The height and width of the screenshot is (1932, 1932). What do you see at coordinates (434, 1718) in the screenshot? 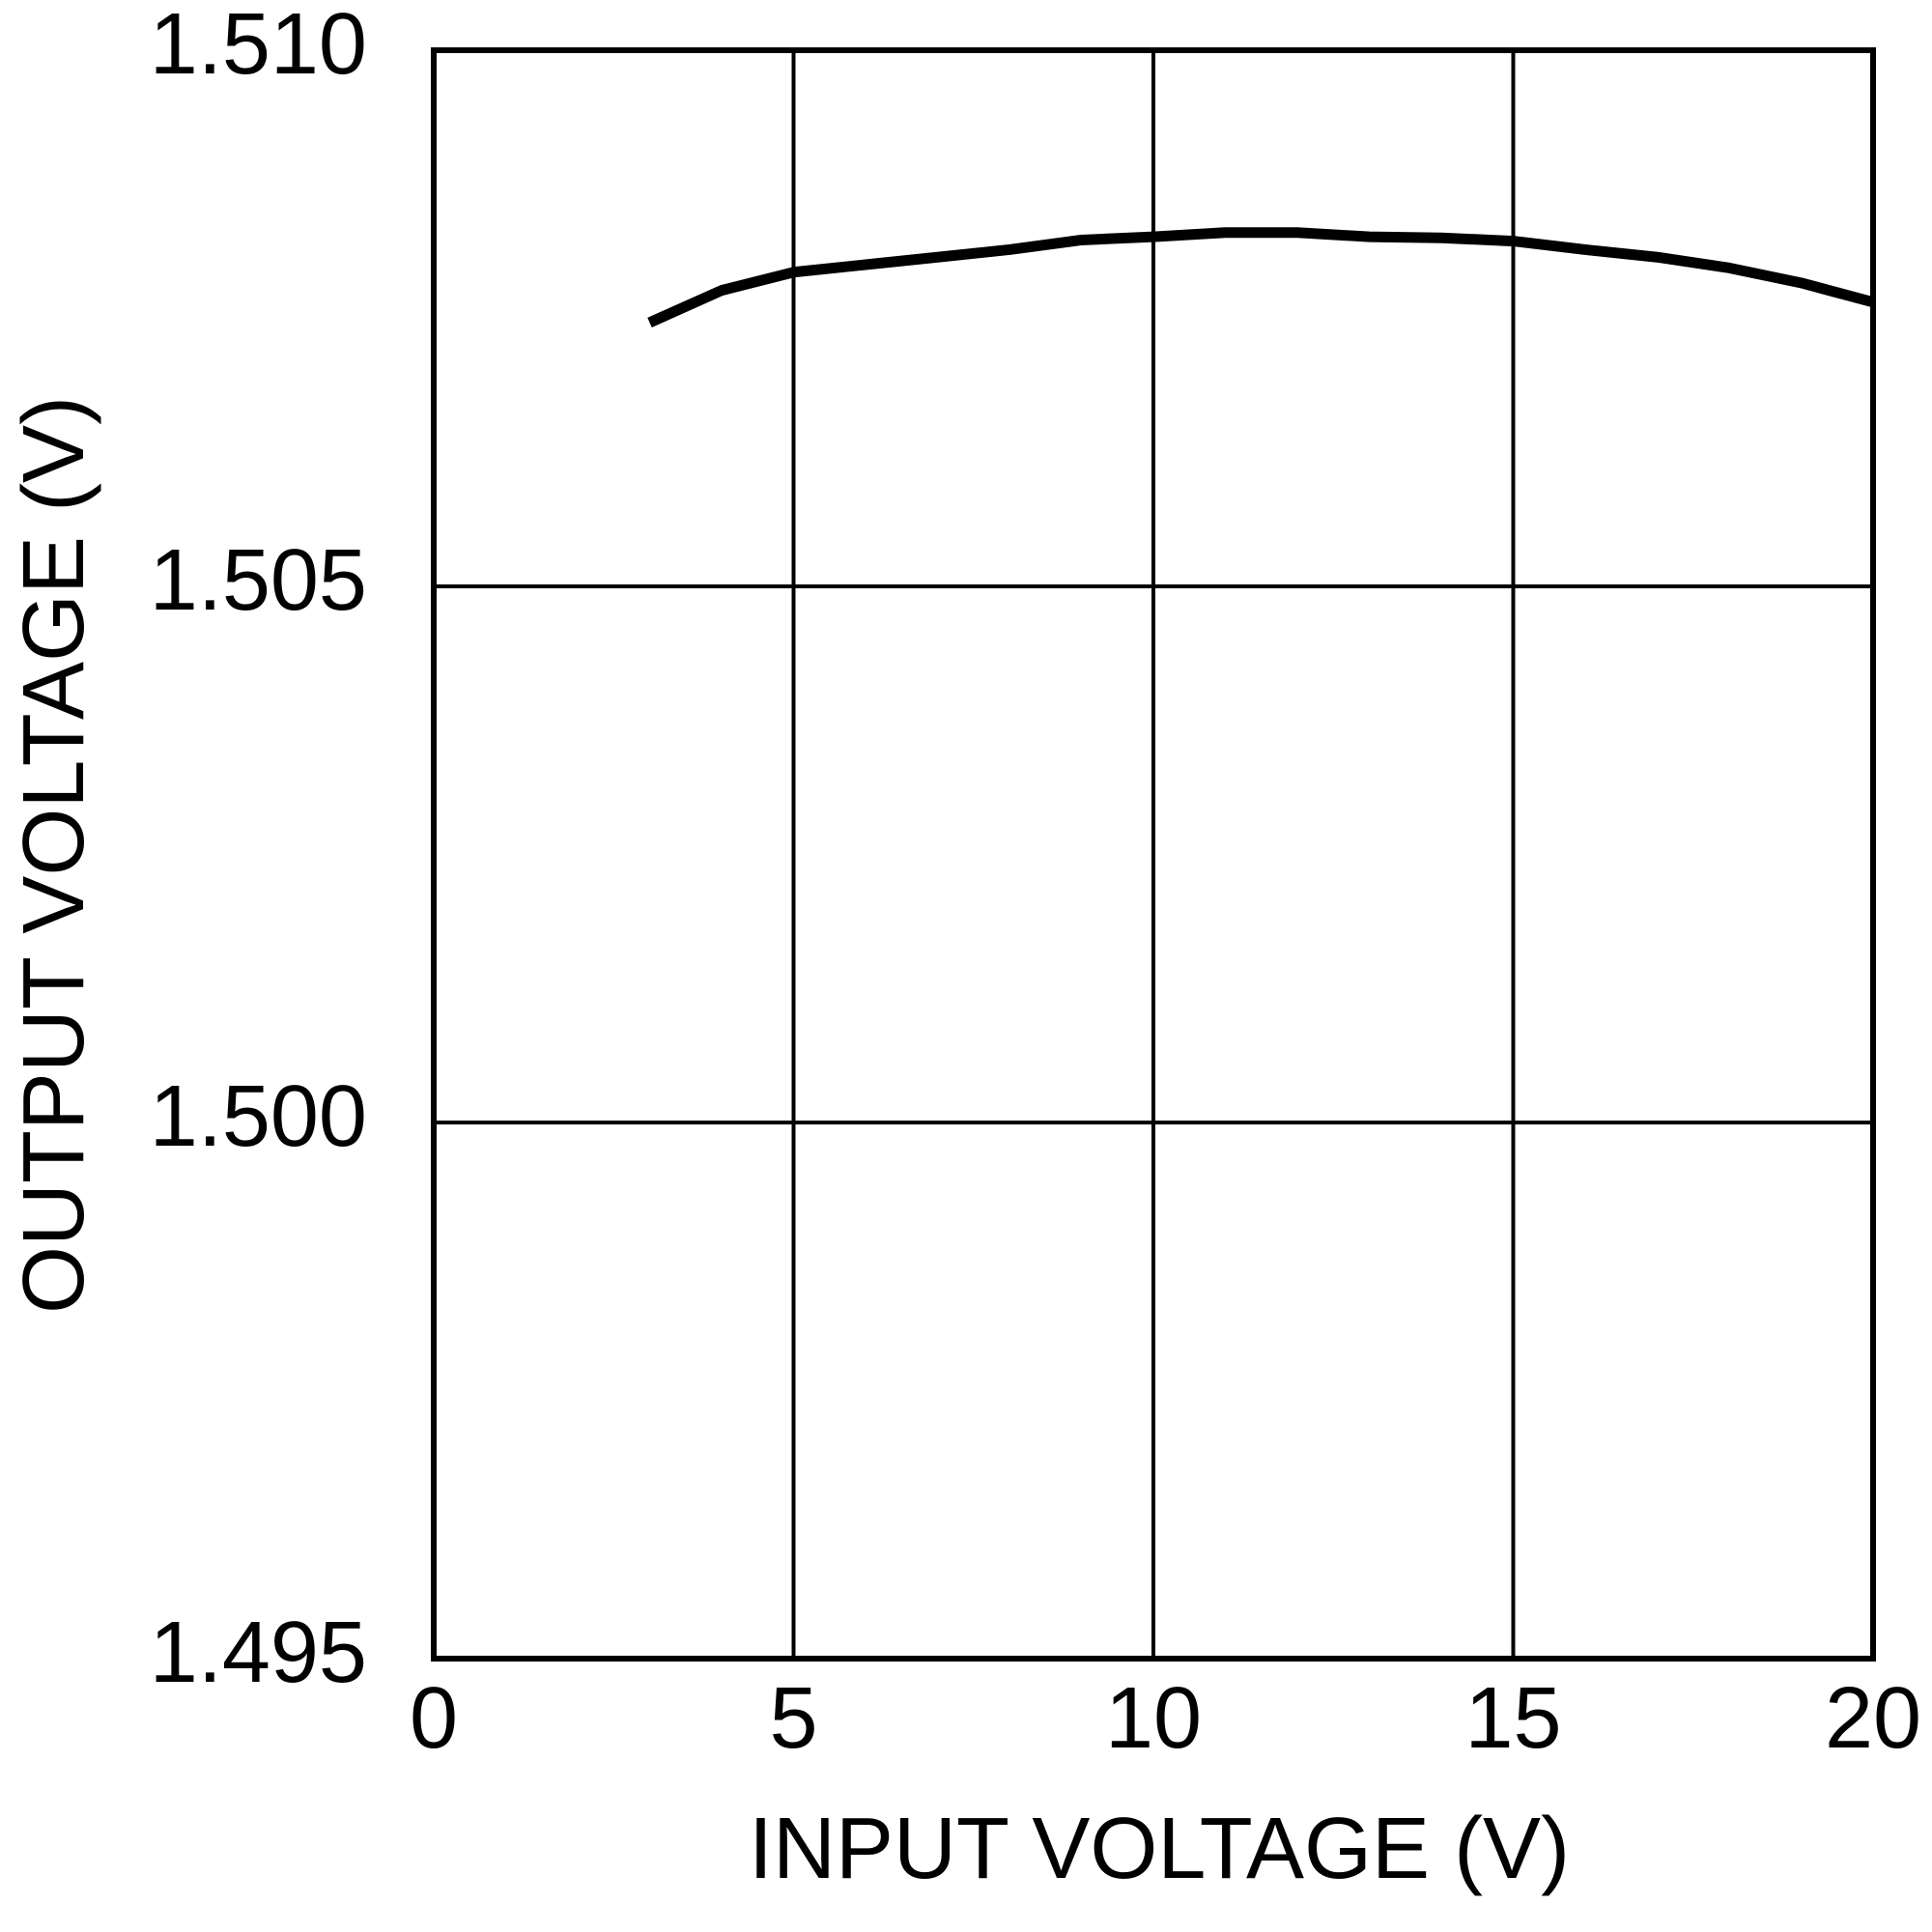
I see `x-tick-label: 0` at bounding box center [434, 1718].